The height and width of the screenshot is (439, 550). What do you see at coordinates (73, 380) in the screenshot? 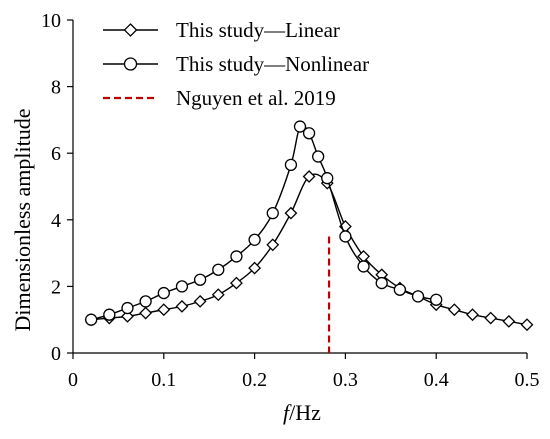
I see `x-tick-label: 0` at bounding box center [73, 380].